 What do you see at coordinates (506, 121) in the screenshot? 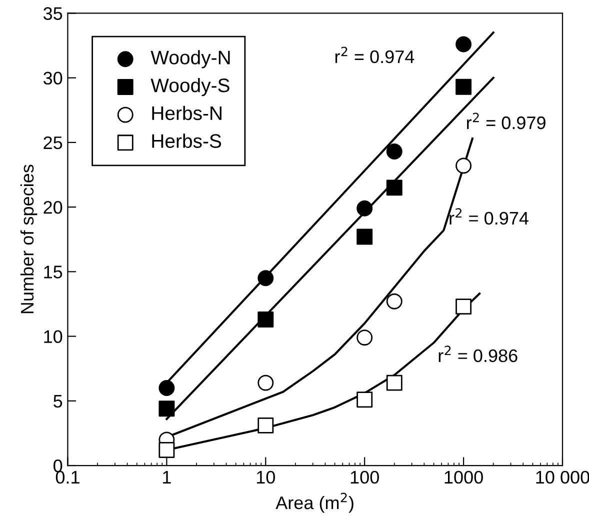
I see `annotation: r$^{2}$ = 0.979` at bounding box center [506, 121].